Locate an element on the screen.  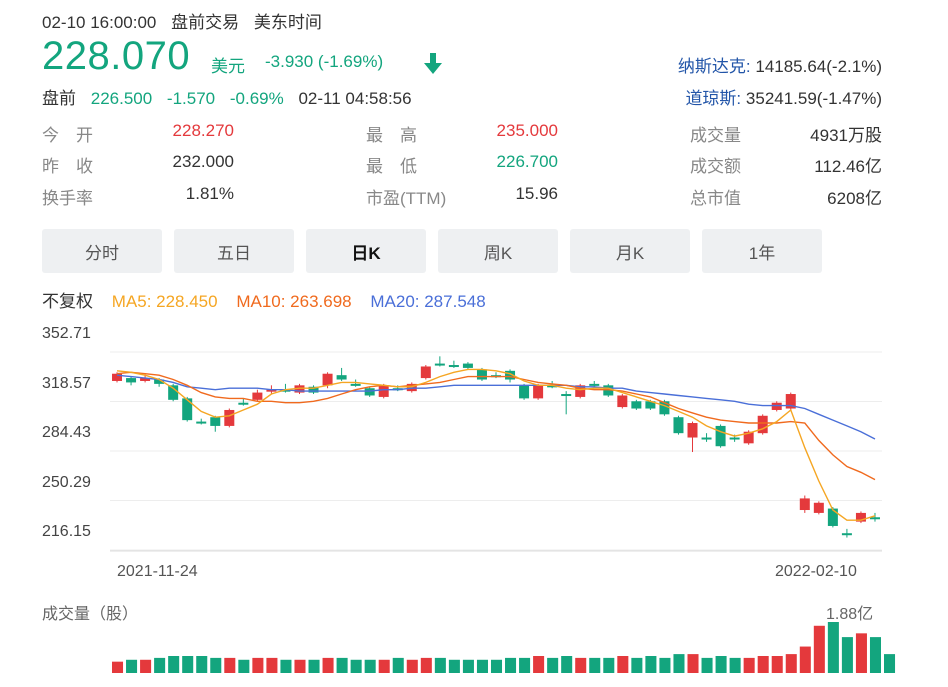
tab-intraday: 分时 is located at coordinates (102, 251).